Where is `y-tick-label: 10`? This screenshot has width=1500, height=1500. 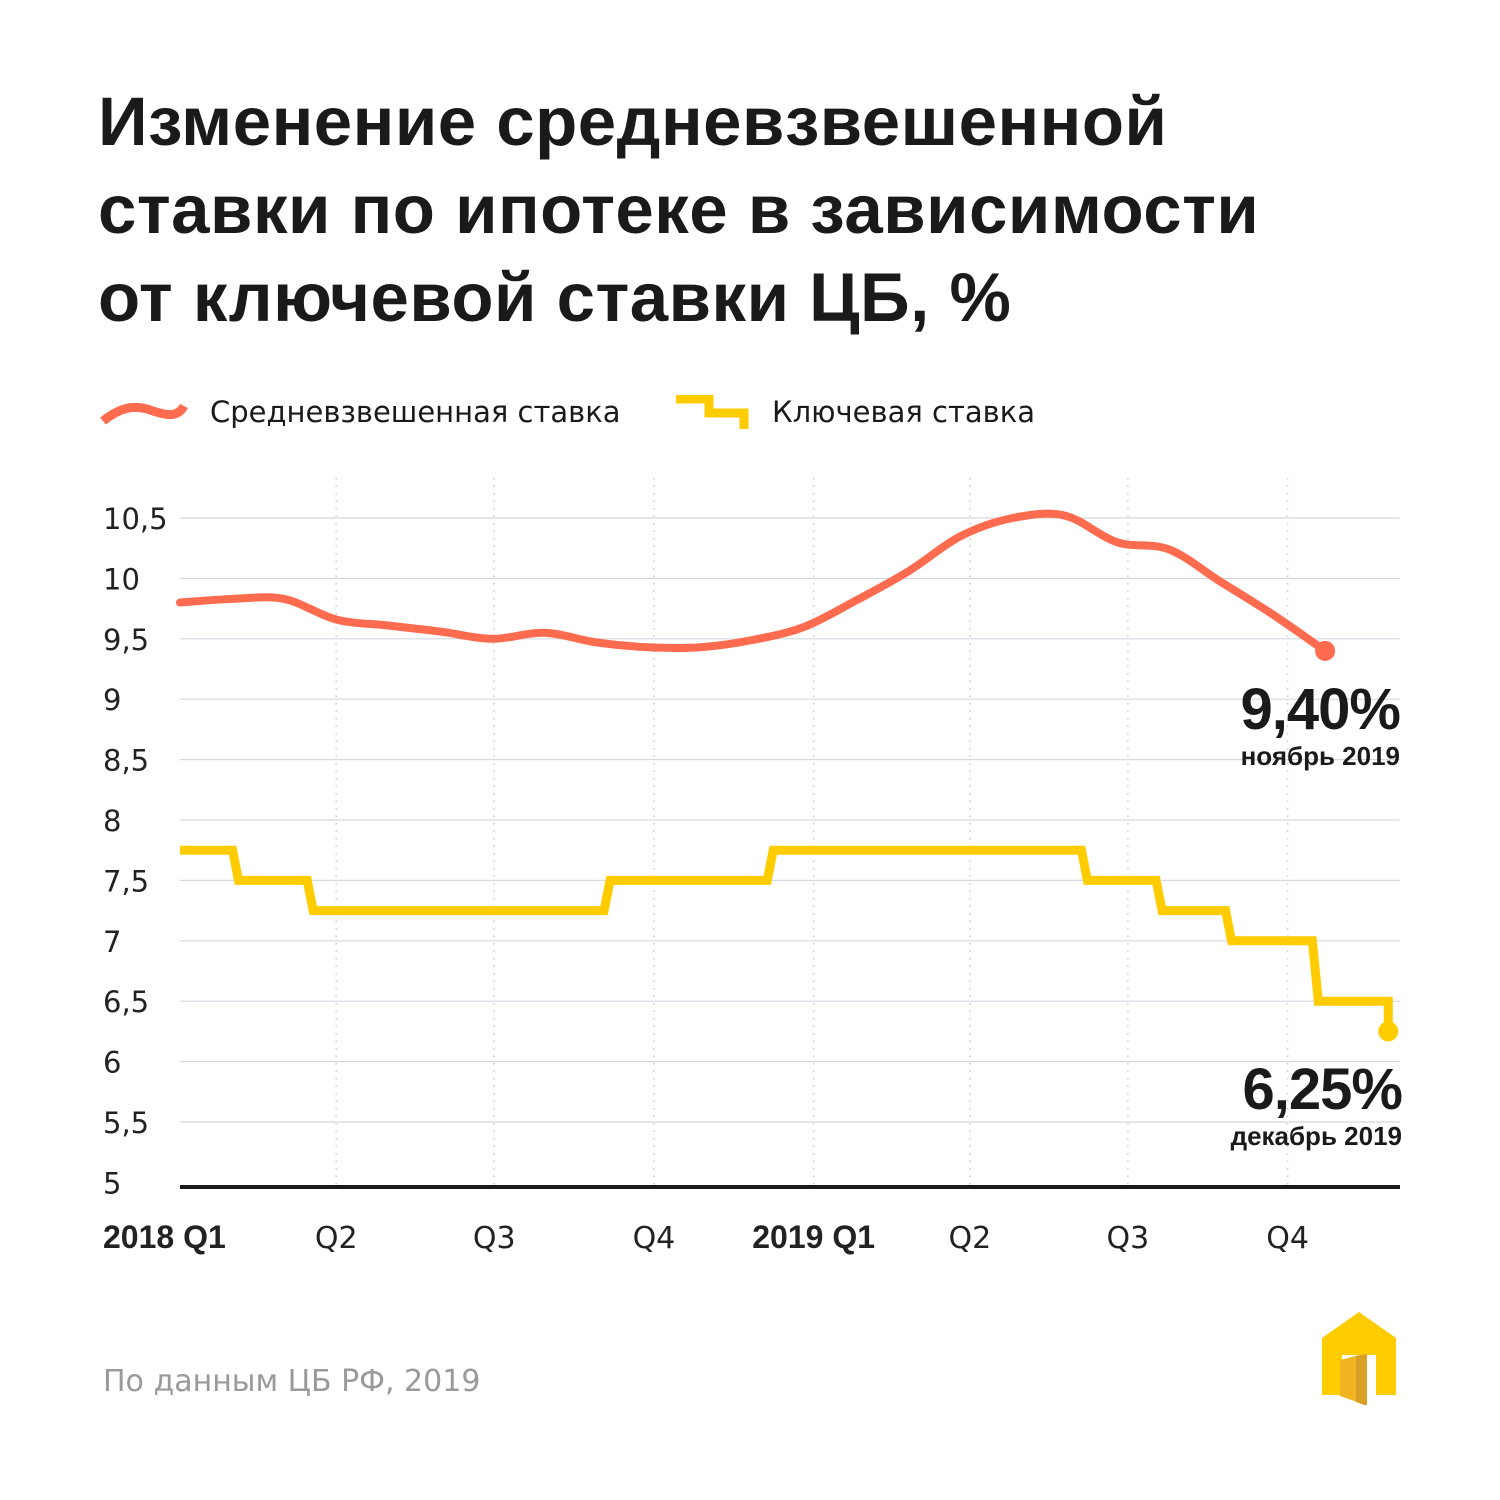
y-tick-label: 10 is located at coordinates (121, 579).